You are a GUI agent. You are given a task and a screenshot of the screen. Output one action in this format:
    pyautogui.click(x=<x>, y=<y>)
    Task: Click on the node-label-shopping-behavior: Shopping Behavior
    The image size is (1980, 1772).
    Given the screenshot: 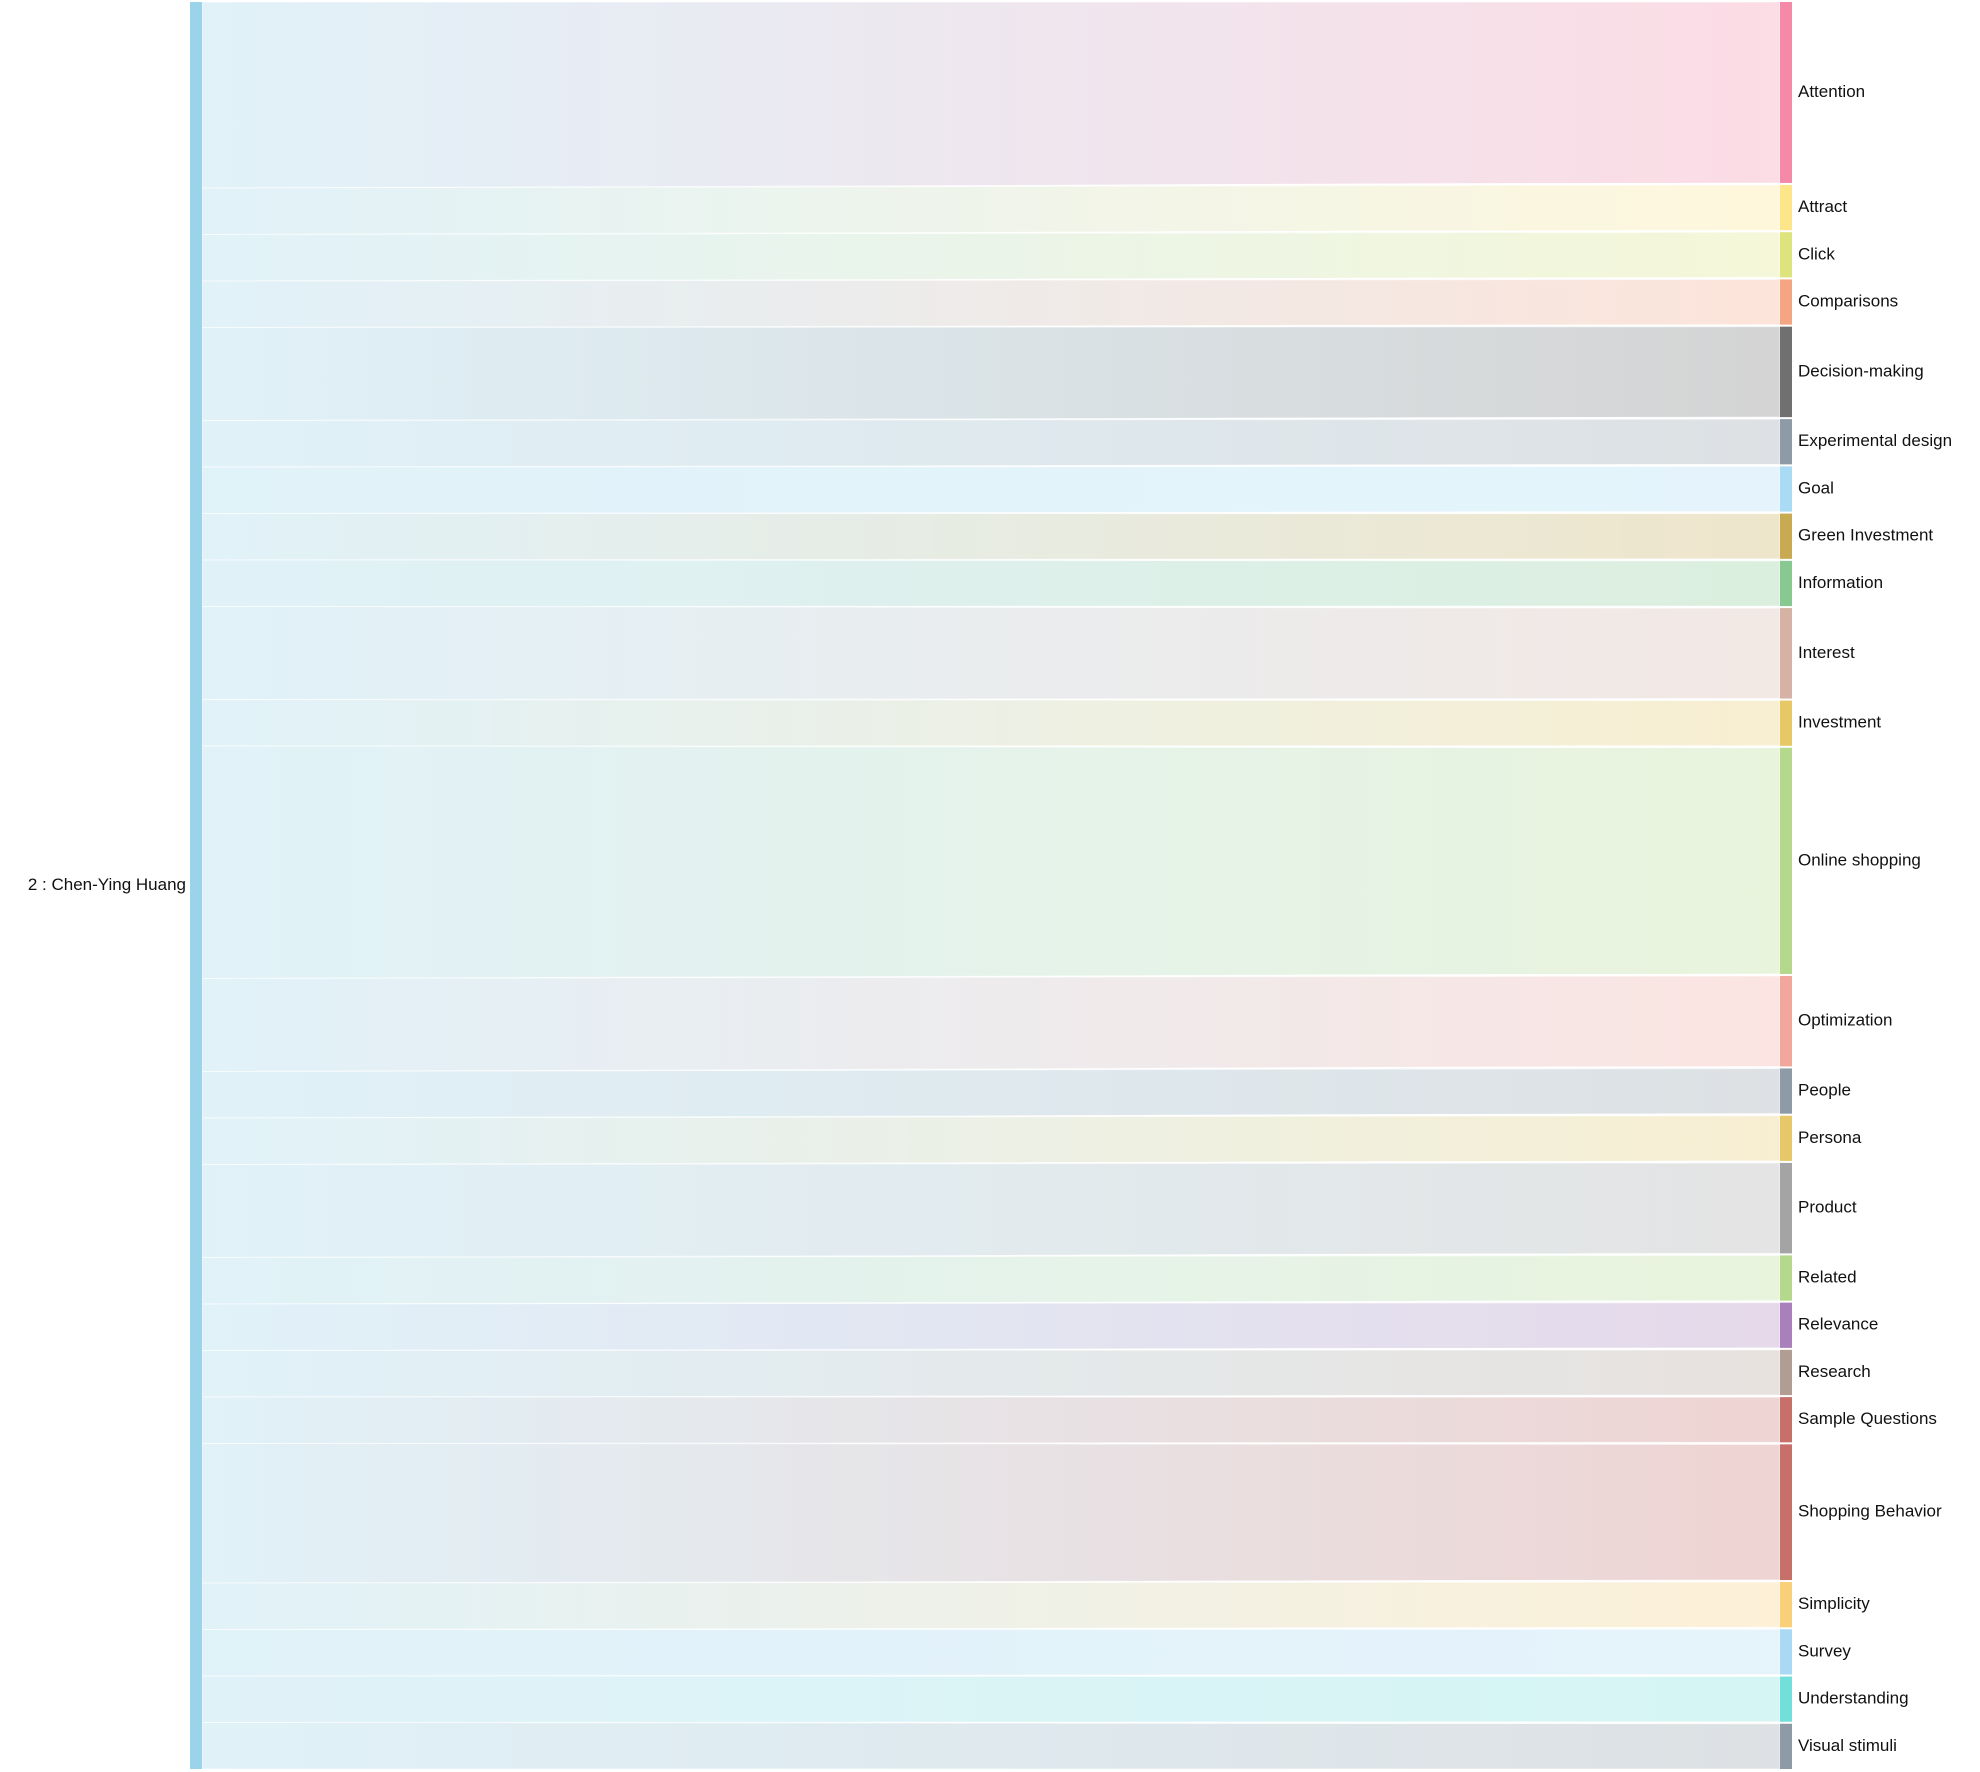 What is the action you would take?
    pyautogui.click(x=1870, y=1511)
    